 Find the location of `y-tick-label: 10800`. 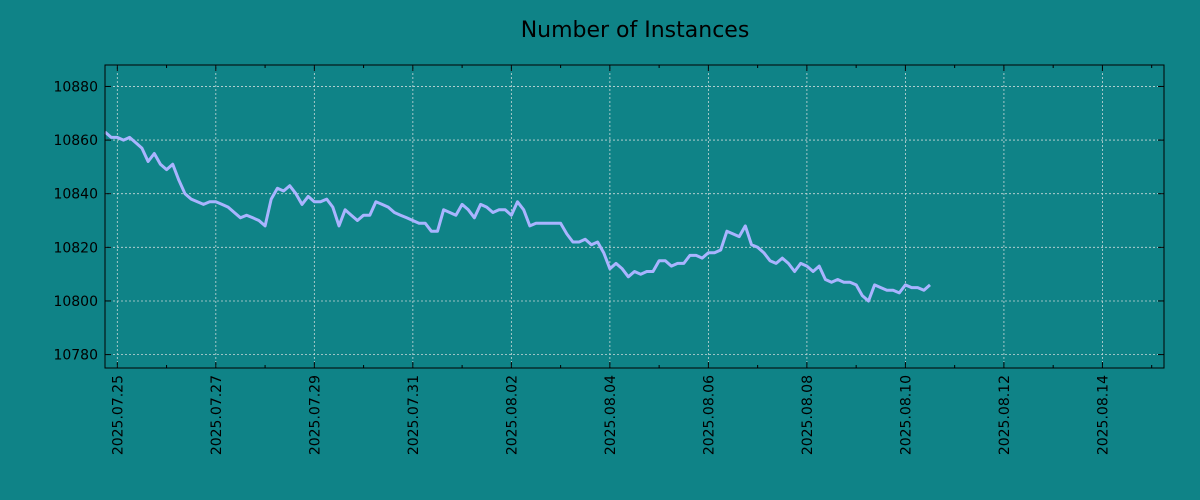

y-tick-label: 10800 is located at coordinates (75, 302).